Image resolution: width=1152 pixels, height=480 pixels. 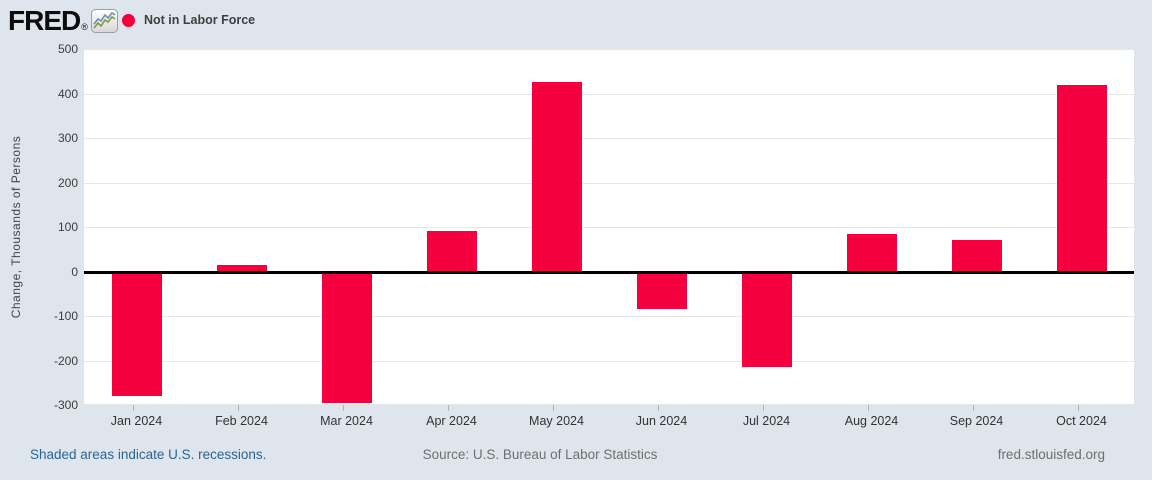 What do you see at coordinates (44, 20) in the screenshot?
I see `fred-logo-text: FRED` at bounding box center [44, 20].